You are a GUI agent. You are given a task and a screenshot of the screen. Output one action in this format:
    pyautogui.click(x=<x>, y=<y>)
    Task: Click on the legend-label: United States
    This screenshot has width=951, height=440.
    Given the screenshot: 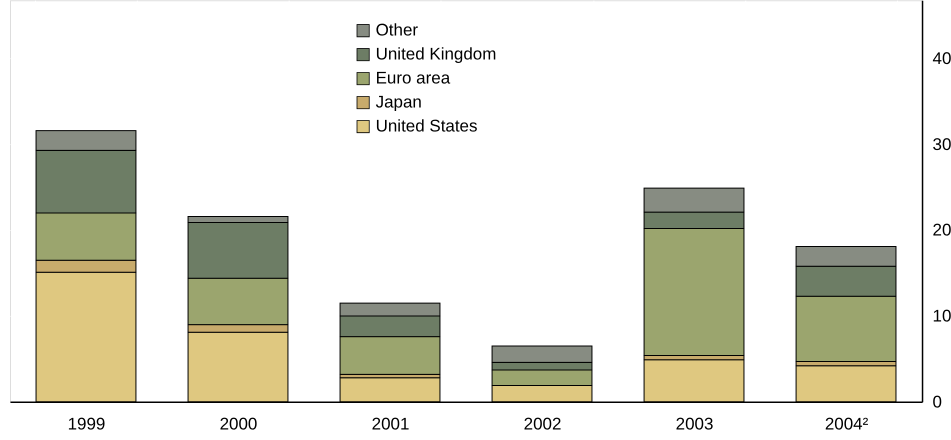 What is the action you would take?
    pyautogui.click(x=427, y=126)
    